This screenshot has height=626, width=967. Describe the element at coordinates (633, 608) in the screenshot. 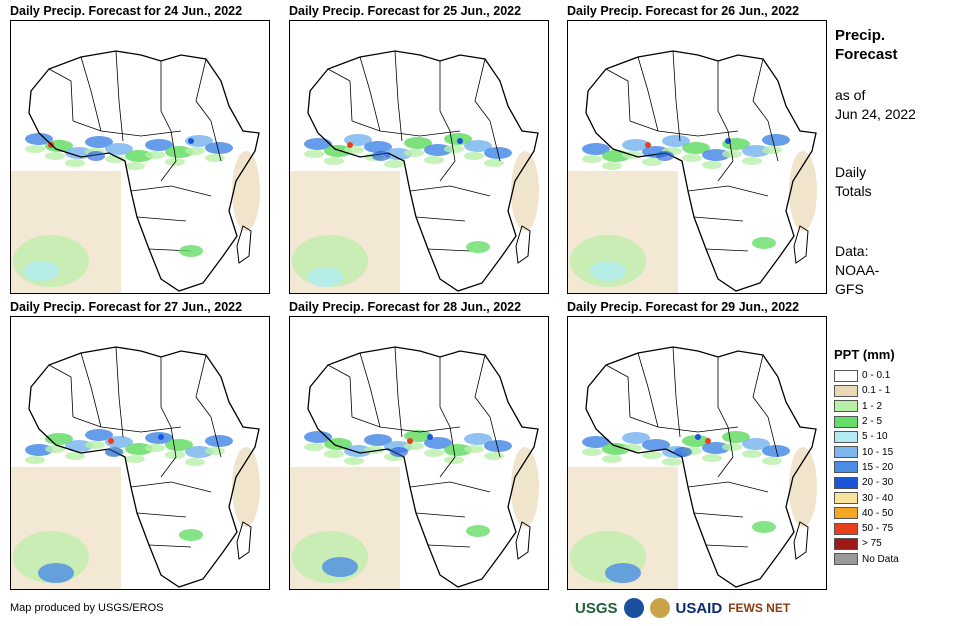

I see `noaa-seal-icon` at that location.